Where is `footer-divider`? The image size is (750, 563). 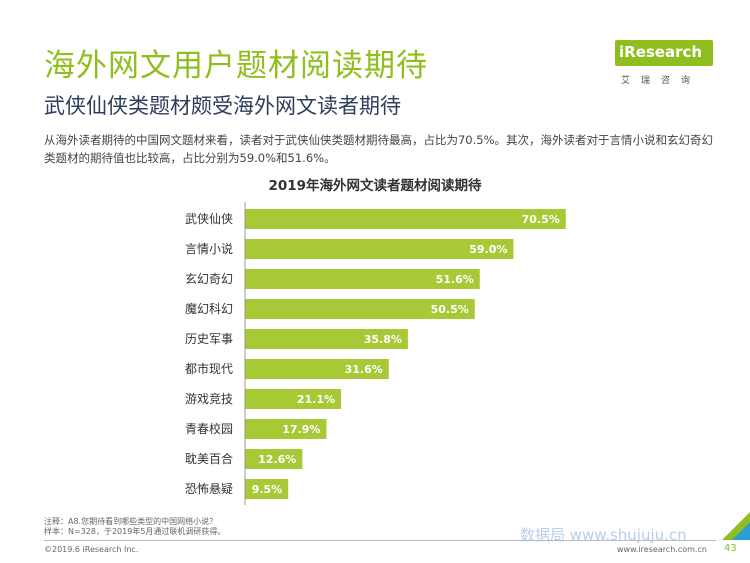 footer-divider is located at coordinates (380, 540).